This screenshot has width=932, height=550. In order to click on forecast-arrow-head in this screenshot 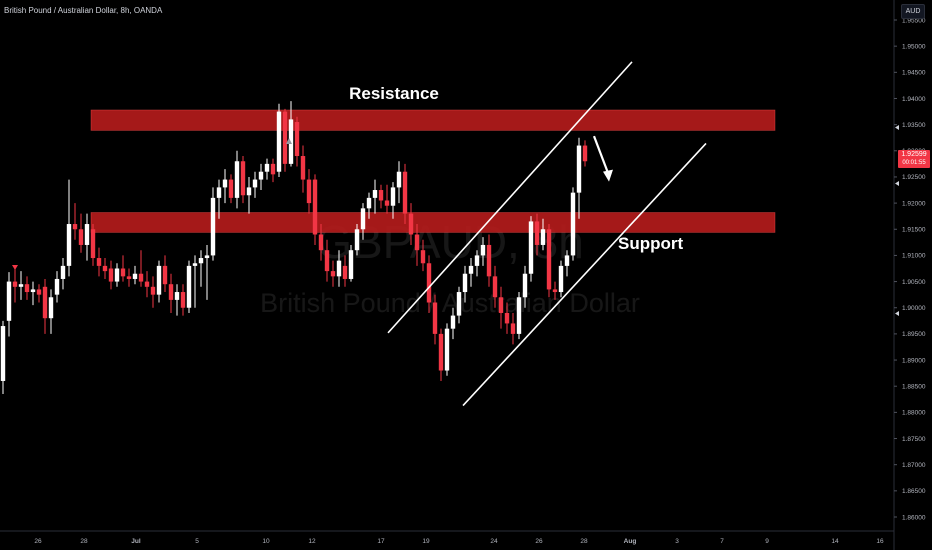, I will do `click(608, 175)`.